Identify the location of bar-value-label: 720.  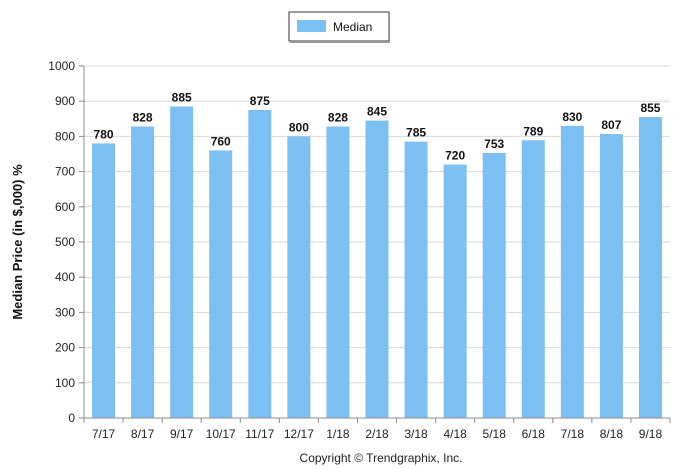
(455, 156).